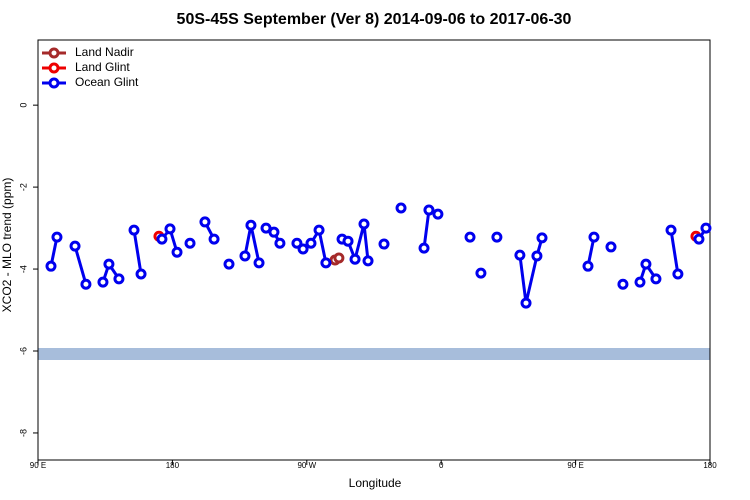 The height and width of the screenshot is (500, 750). I want to click on y-tick-label: -4, so click(23, 269).